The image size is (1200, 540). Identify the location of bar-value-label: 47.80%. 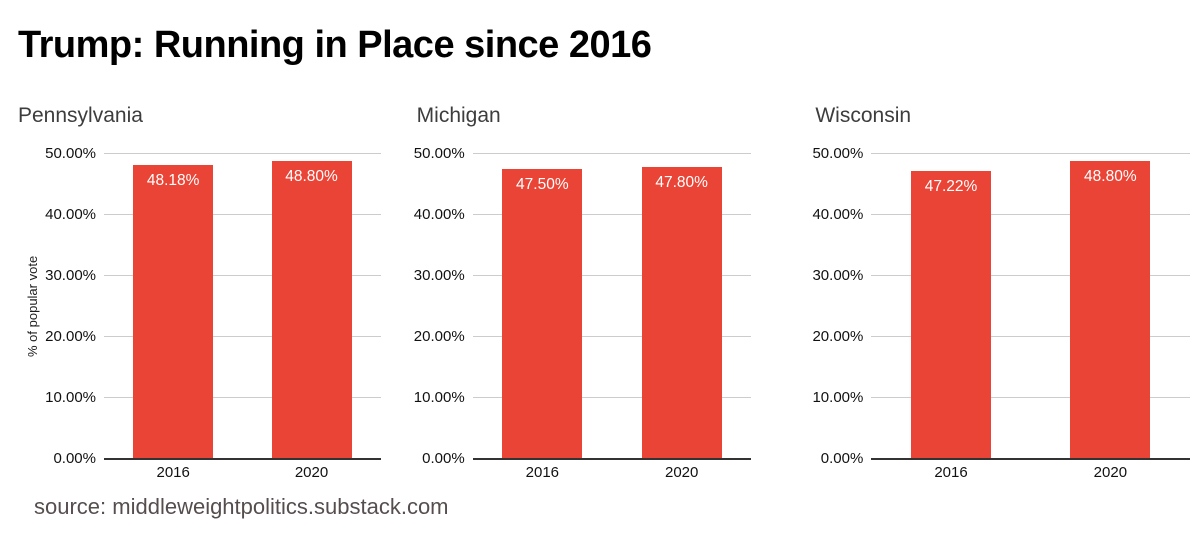
(681, 183).